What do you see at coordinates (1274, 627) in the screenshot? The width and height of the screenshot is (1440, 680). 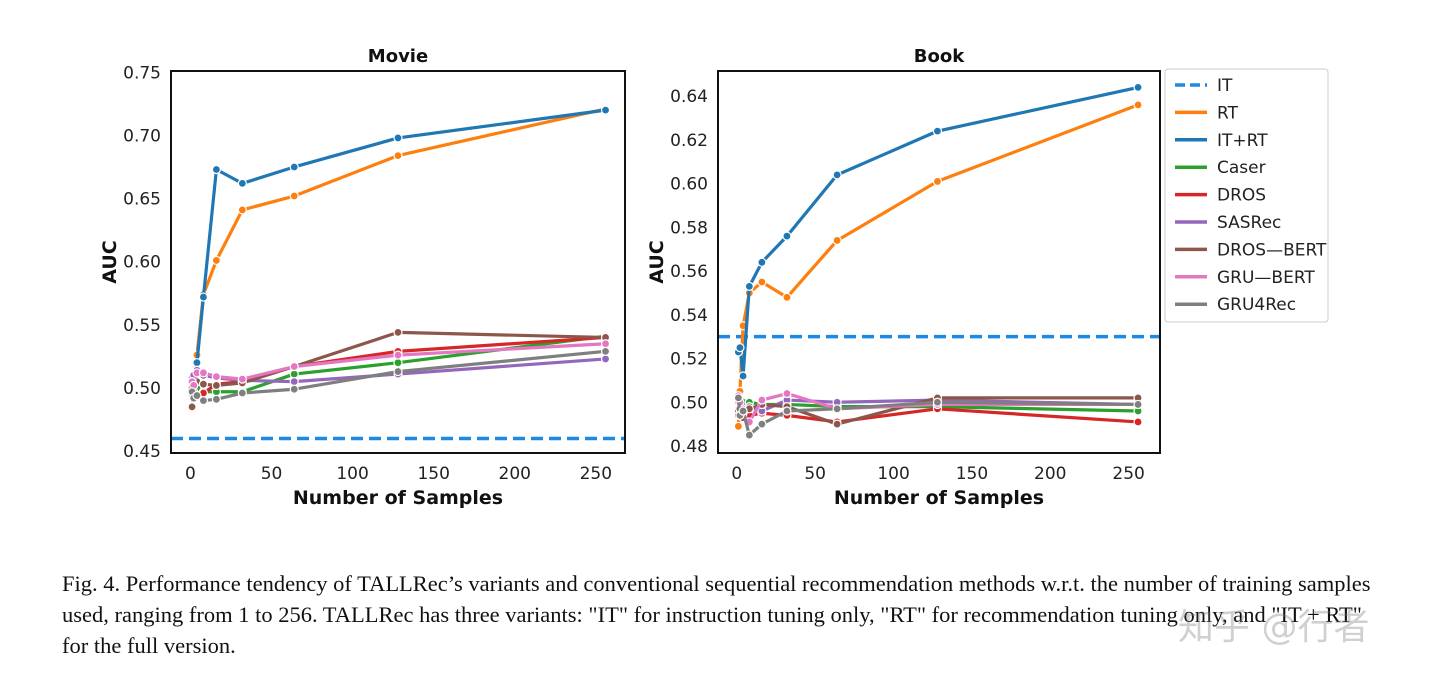 I see `watermark: 知乎 @行者` at bounding box center [1274, 627].